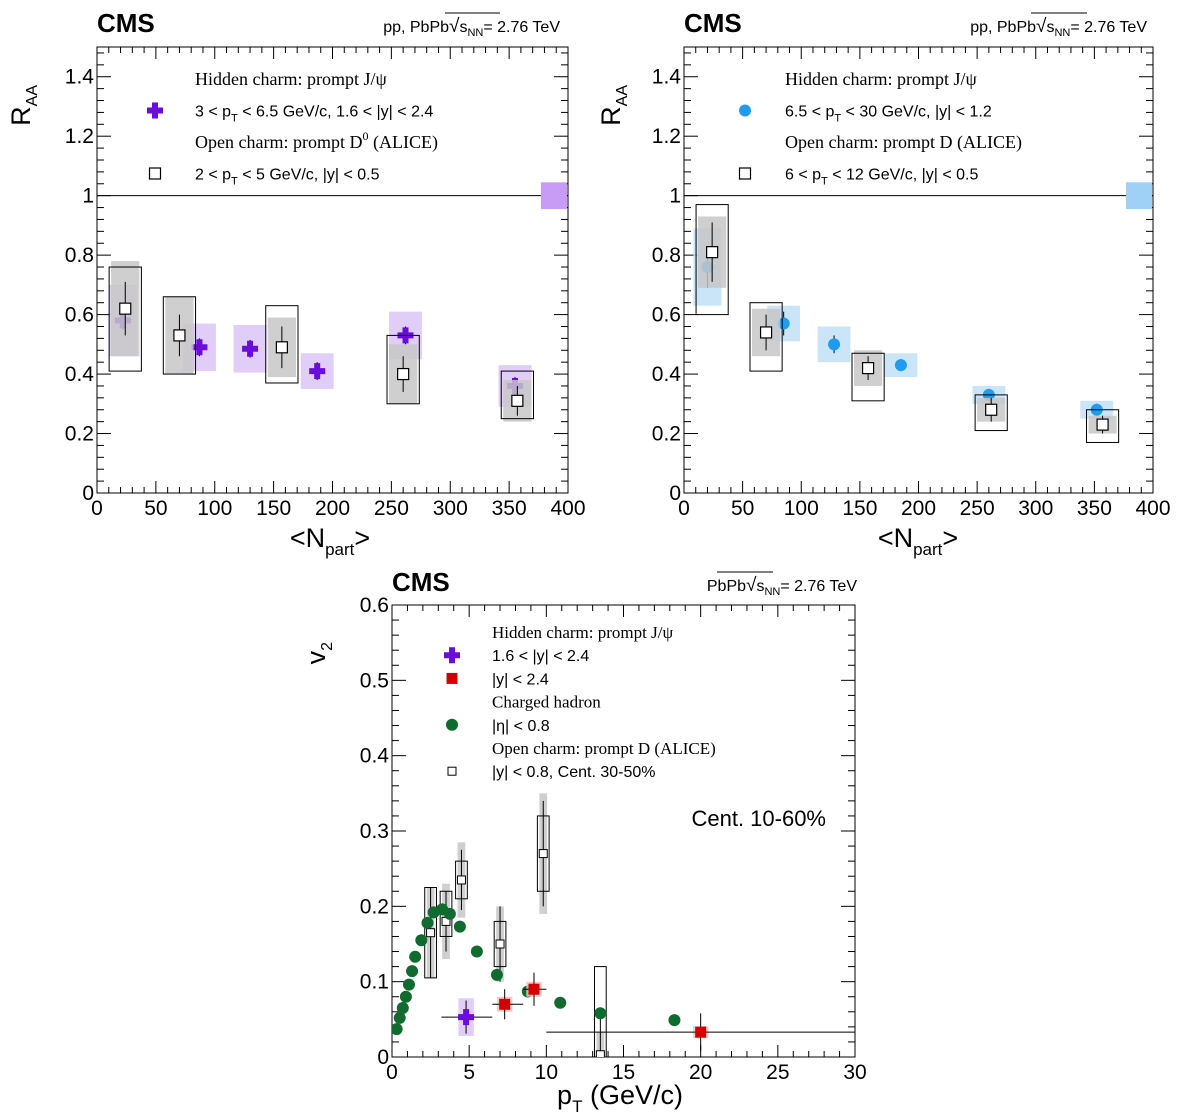 Image resolution: width=1183 pixels, height=1115 pixels. I want to click on x-tick-label: 15, so click(623, 1072).